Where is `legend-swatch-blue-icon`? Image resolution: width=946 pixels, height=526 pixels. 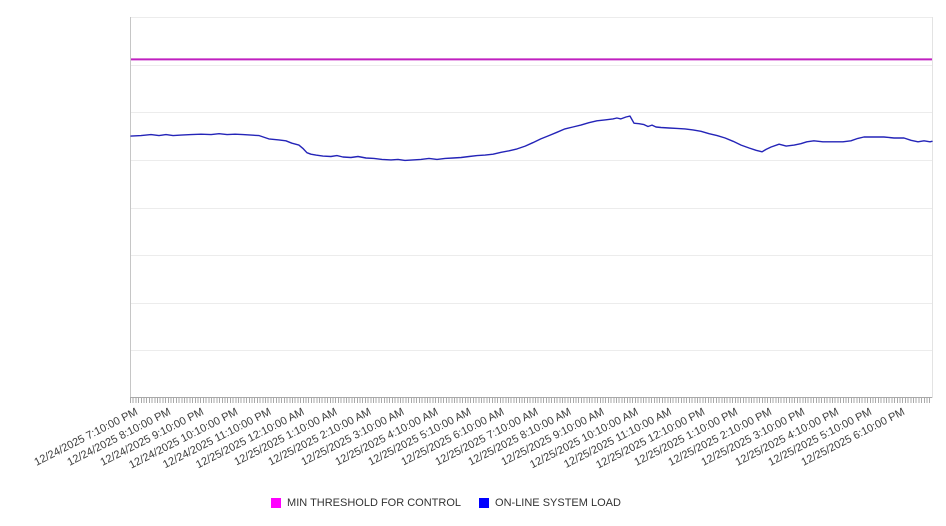 legend-swatch-blue-icon is located at coordinates (484, 503).